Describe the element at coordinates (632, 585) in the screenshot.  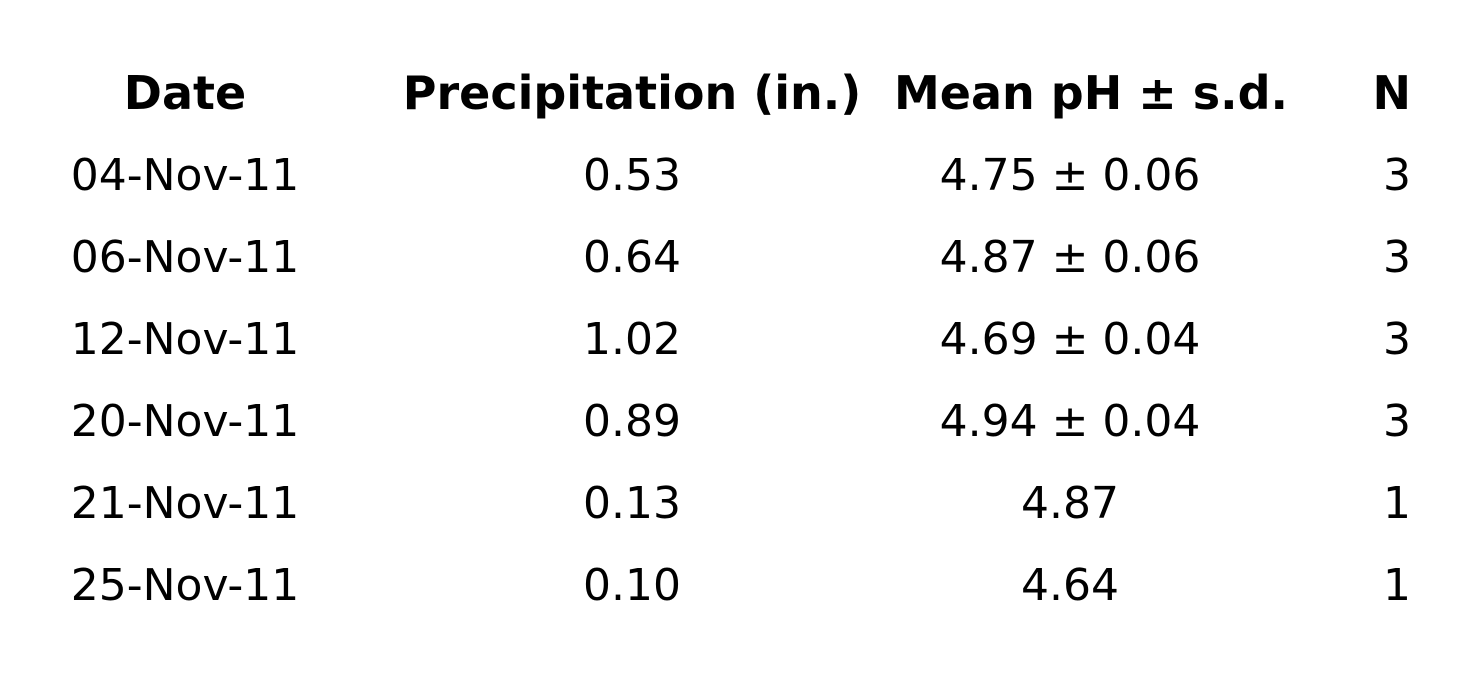
I see `cell-precipitation: 0.10` at that location.